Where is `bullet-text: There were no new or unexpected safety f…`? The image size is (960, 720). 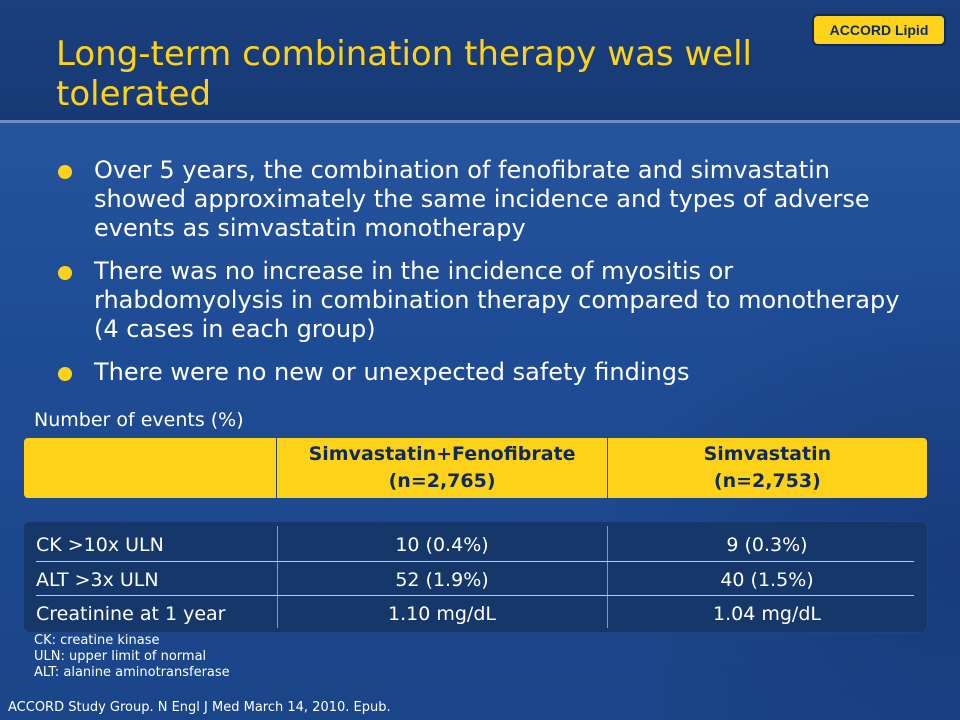
bullet-text: There were no new or unexpected safety f… is located at coordinates (392, 372).